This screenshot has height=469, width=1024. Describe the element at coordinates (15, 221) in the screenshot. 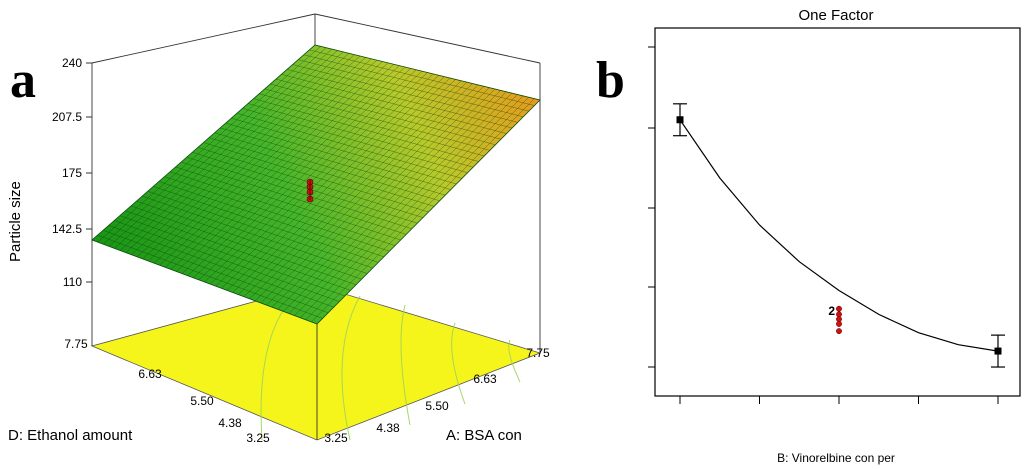

I see `z-axis-title: Particle size` at that location.